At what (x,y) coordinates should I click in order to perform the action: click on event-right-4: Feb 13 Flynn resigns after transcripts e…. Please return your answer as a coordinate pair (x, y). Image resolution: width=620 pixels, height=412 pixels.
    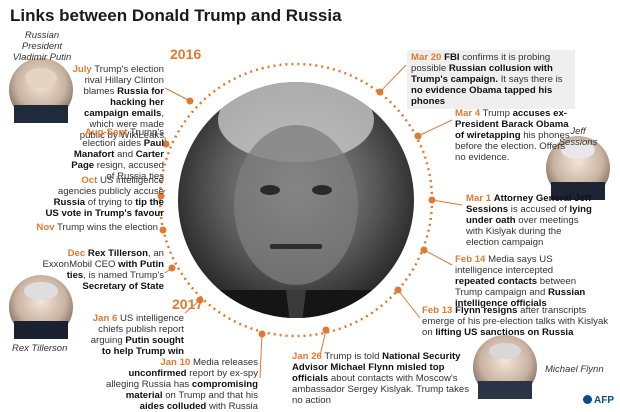
    Looking at the image, I should click on (518, 321).